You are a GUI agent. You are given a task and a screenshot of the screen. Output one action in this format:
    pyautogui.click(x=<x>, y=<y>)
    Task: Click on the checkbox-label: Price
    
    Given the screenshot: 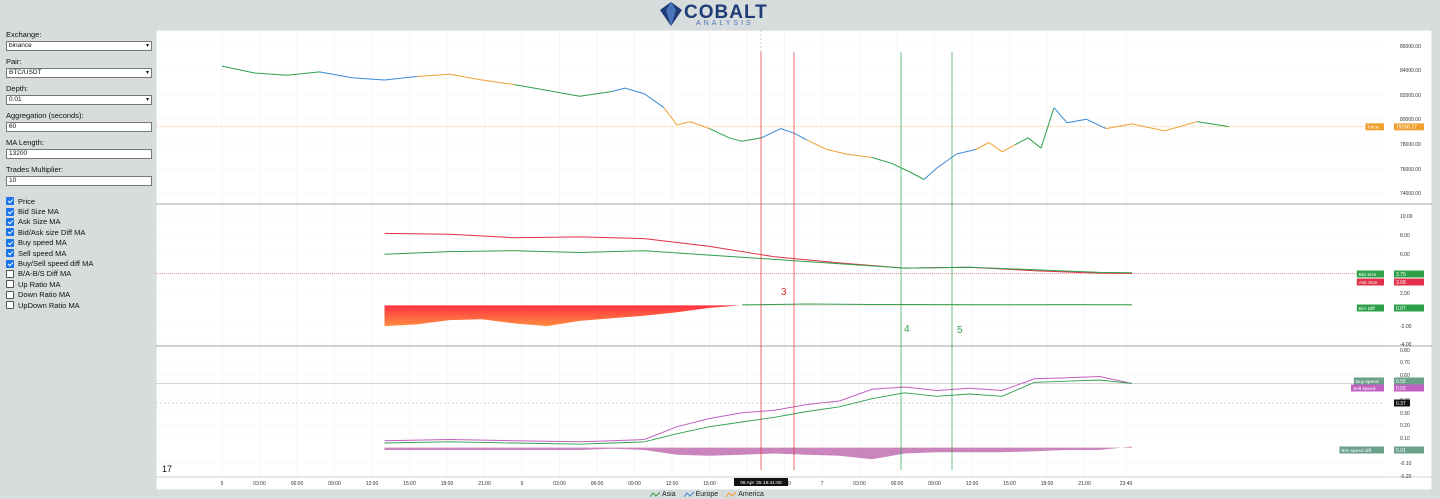 What is the action you would take?
    pyautogui.click(x=27, y=201)
    